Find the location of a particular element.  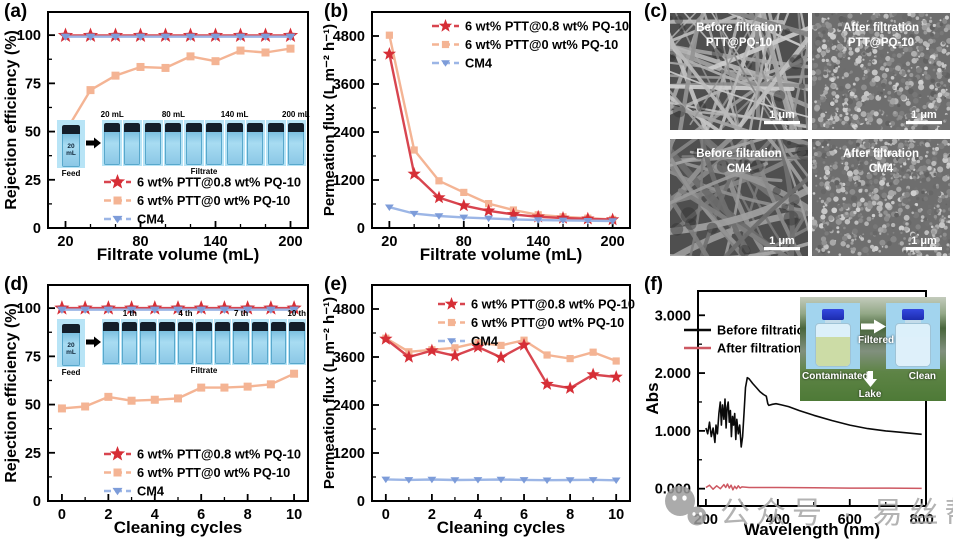

vial-volume-label: 10 th is located at coordinates (297, 313).